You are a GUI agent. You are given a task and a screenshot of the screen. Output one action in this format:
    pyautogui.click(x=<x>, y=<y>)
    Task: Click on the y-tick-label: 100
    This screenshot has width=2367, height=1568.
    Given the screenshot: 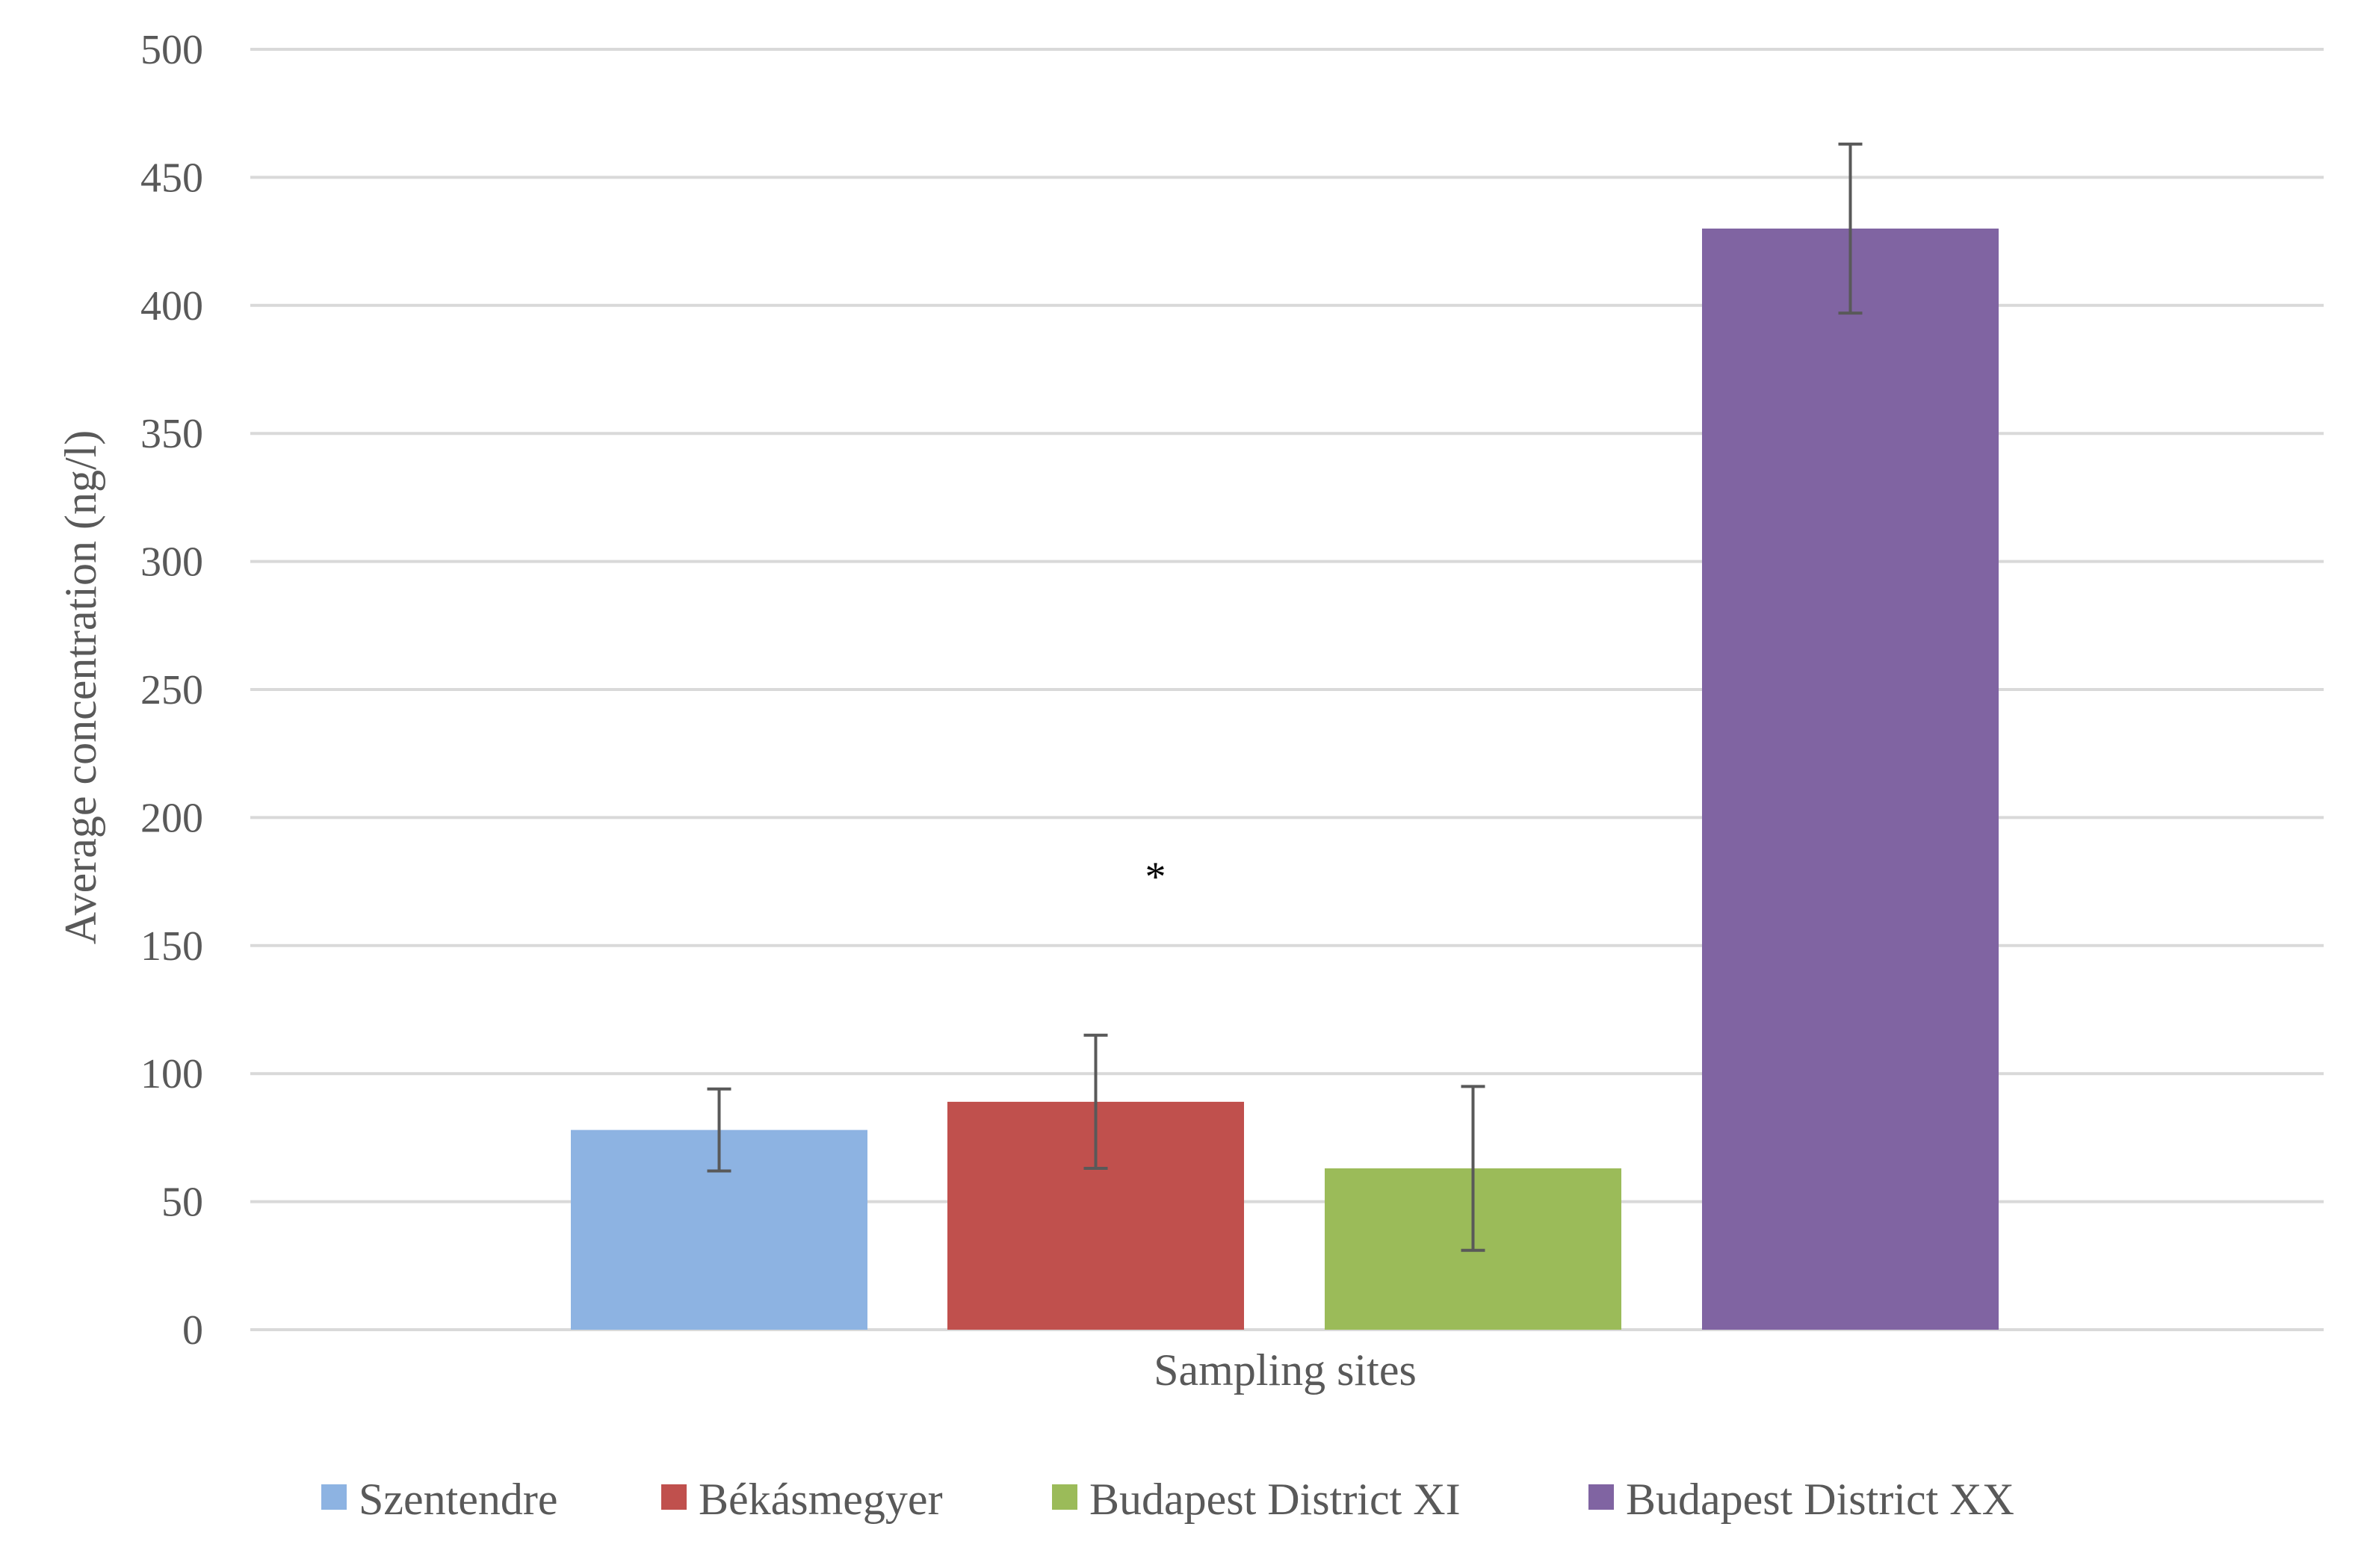 What is the action you would take?
    pyautogui.click(x=171, y=1074)
    